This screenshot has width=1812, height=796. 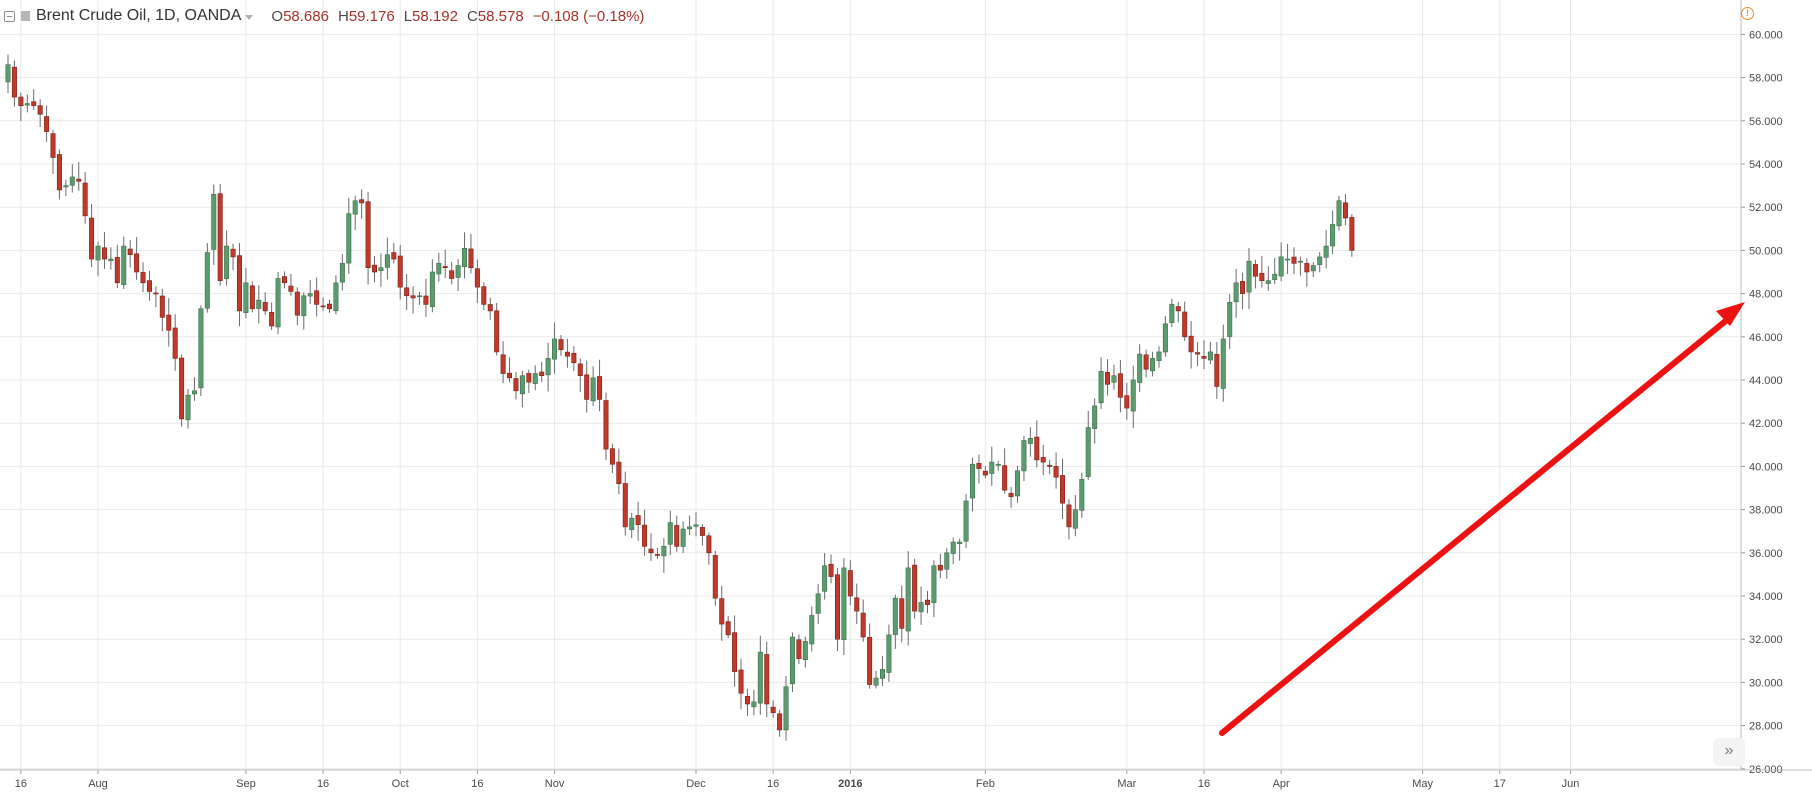 What do you see at coordinates (1126, 784) in the screenshot?
I see `date-tick-label: Mar` at bounding box center [1126, 784].